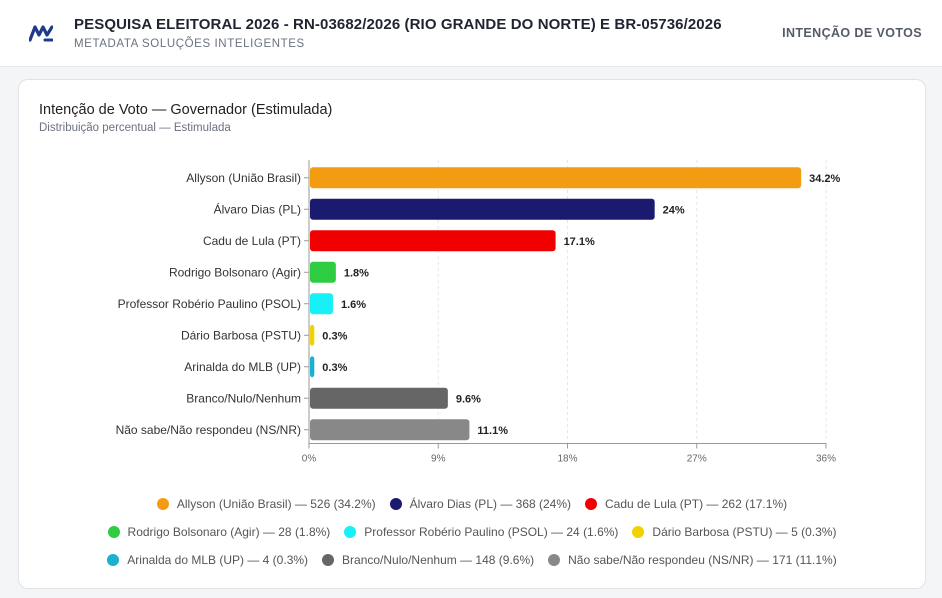  Describe the element at coordinates (826, 459) in the screenshot. I see `x-tick-label: 36%` at that location.